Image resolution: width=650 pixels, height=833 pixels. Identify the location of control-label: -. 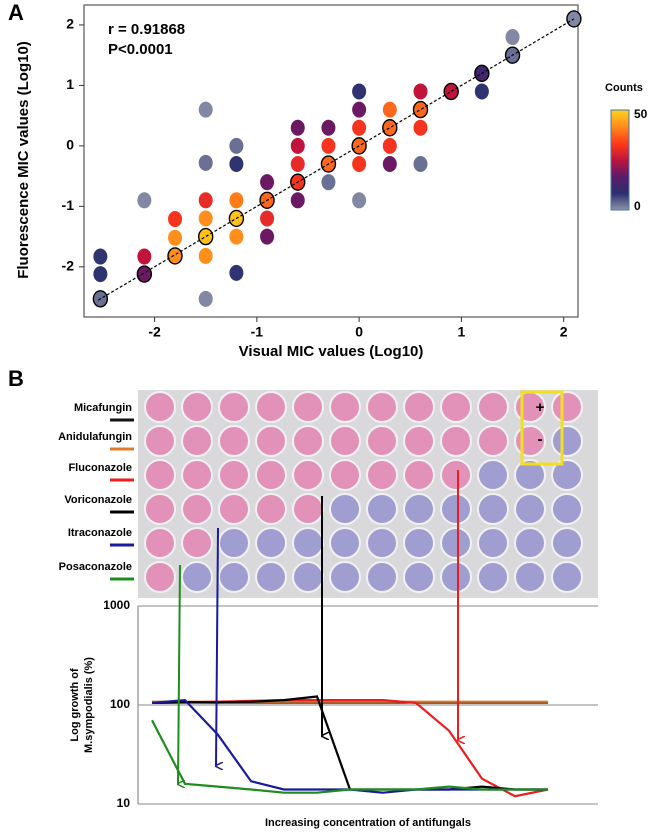
(540, 439).